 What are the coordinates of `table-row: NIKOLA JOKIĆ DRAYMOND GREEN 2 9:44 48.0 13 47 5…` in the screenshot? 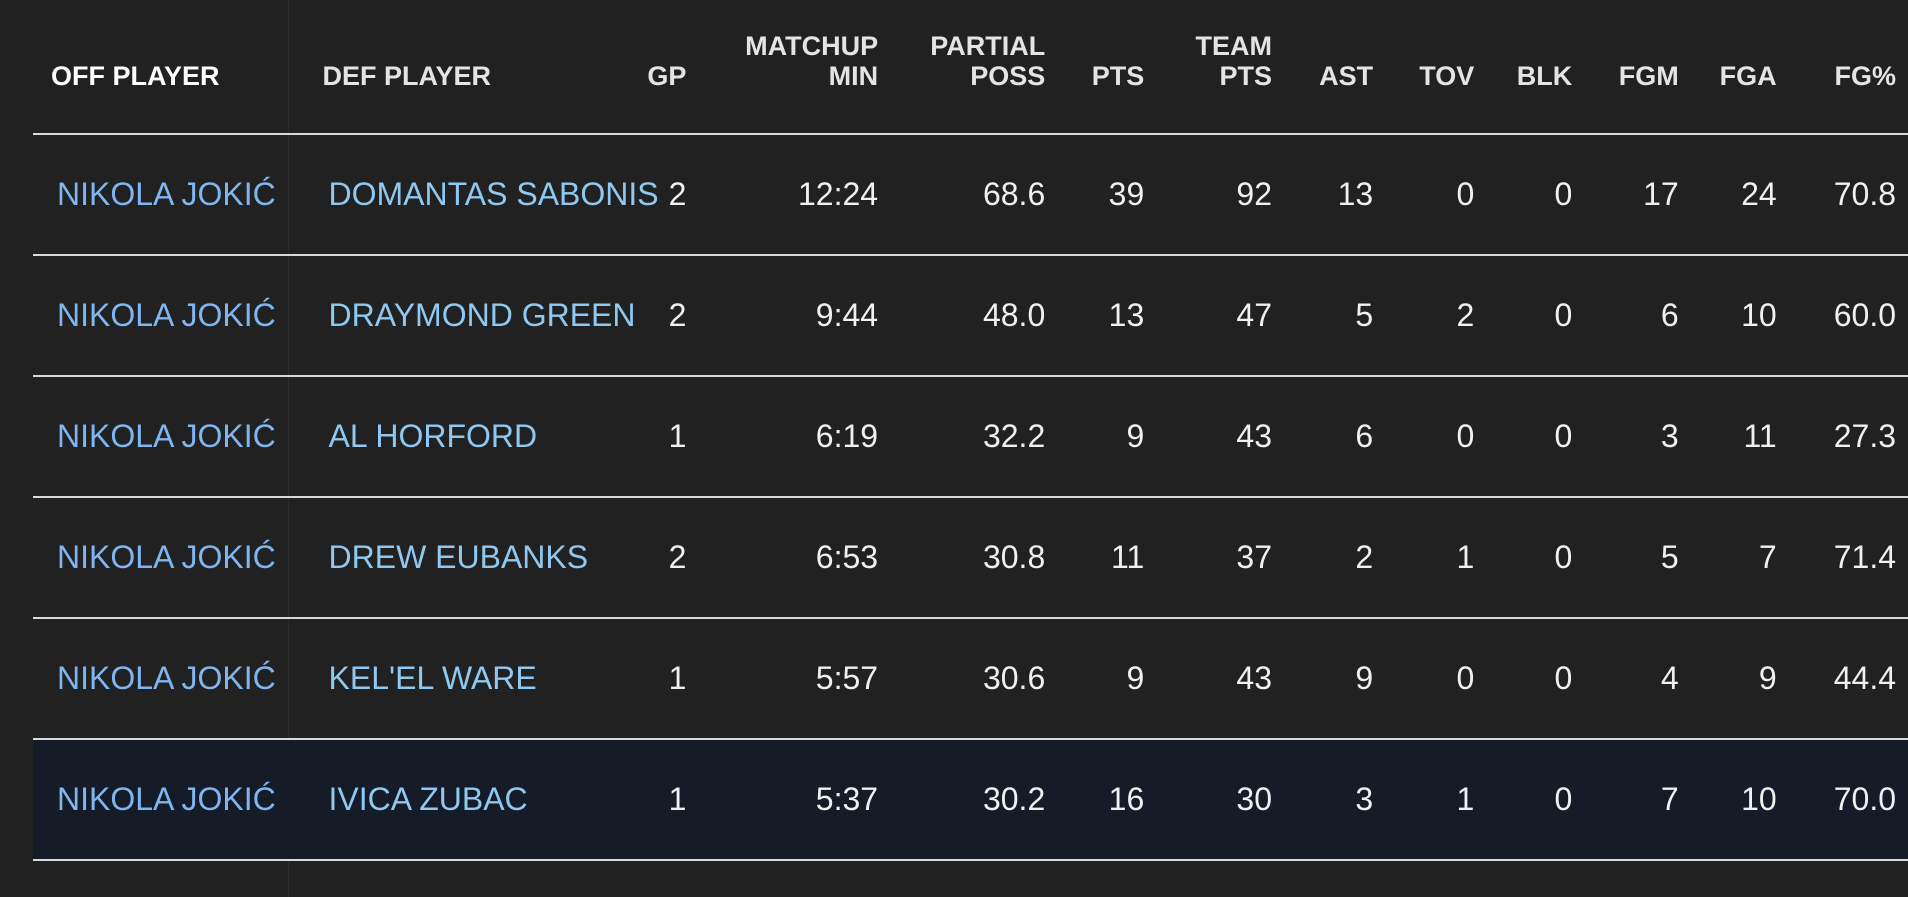 It's located at (970, 316).